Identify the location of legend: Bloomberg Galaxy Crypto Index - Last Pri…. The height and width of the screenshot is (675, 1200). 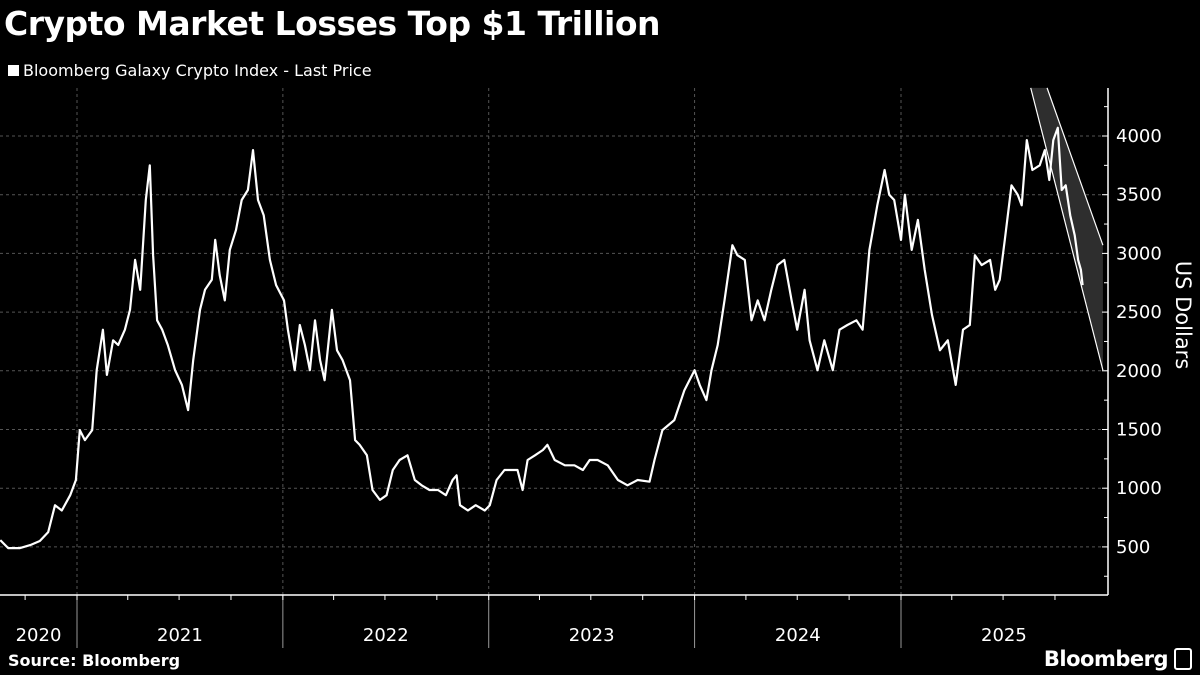
(190, 70).